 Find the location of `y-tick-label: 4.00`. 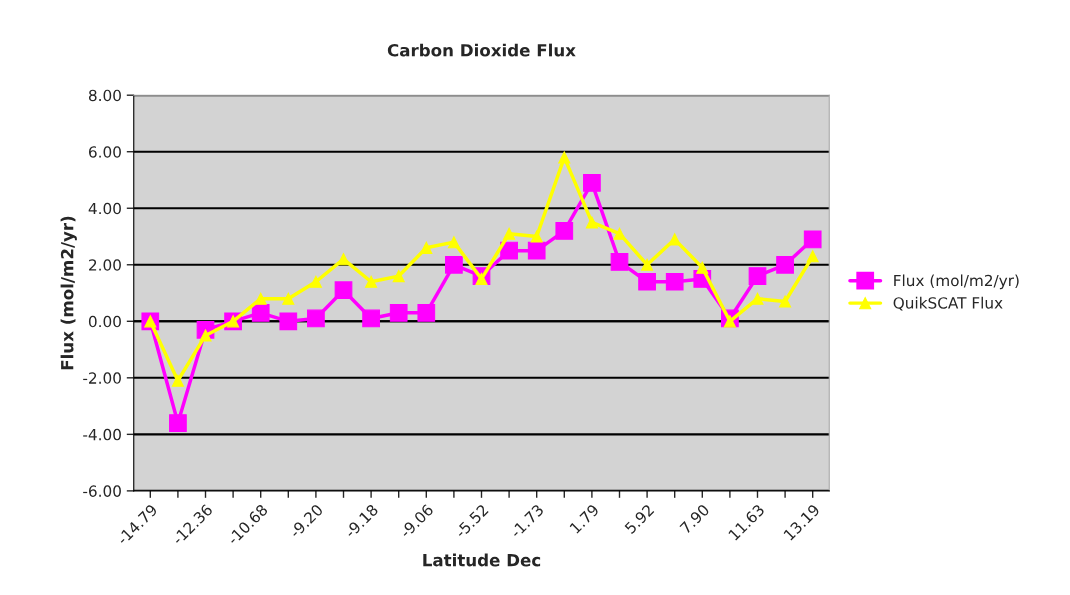

y-tick-label: 4.00 is located at coordinates (104, 208).